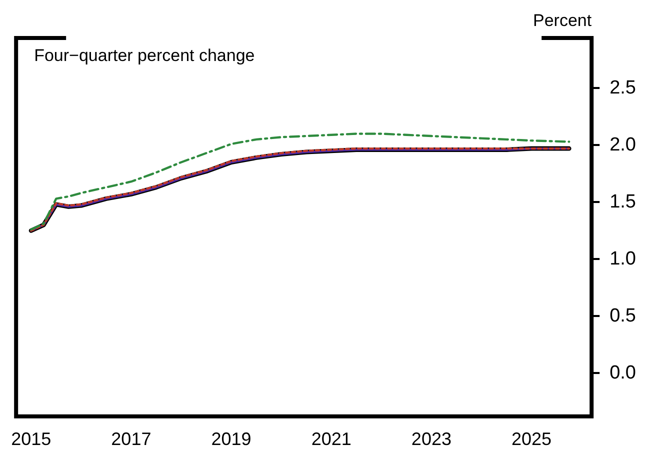 The image size is (658, 462). Describe the element at coordinates (532, 439) in the screenshot. I see `x-tick-label: 2025` at that location.